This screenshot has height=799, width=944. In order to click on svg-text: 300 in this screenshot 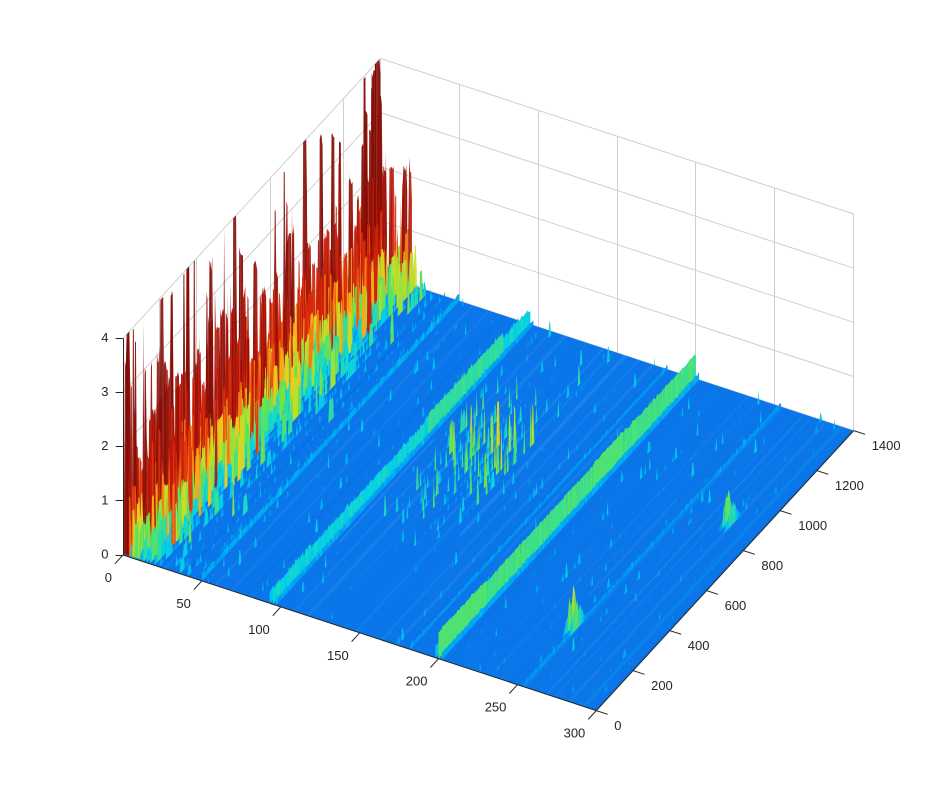, I will do `click(575, 733)`.